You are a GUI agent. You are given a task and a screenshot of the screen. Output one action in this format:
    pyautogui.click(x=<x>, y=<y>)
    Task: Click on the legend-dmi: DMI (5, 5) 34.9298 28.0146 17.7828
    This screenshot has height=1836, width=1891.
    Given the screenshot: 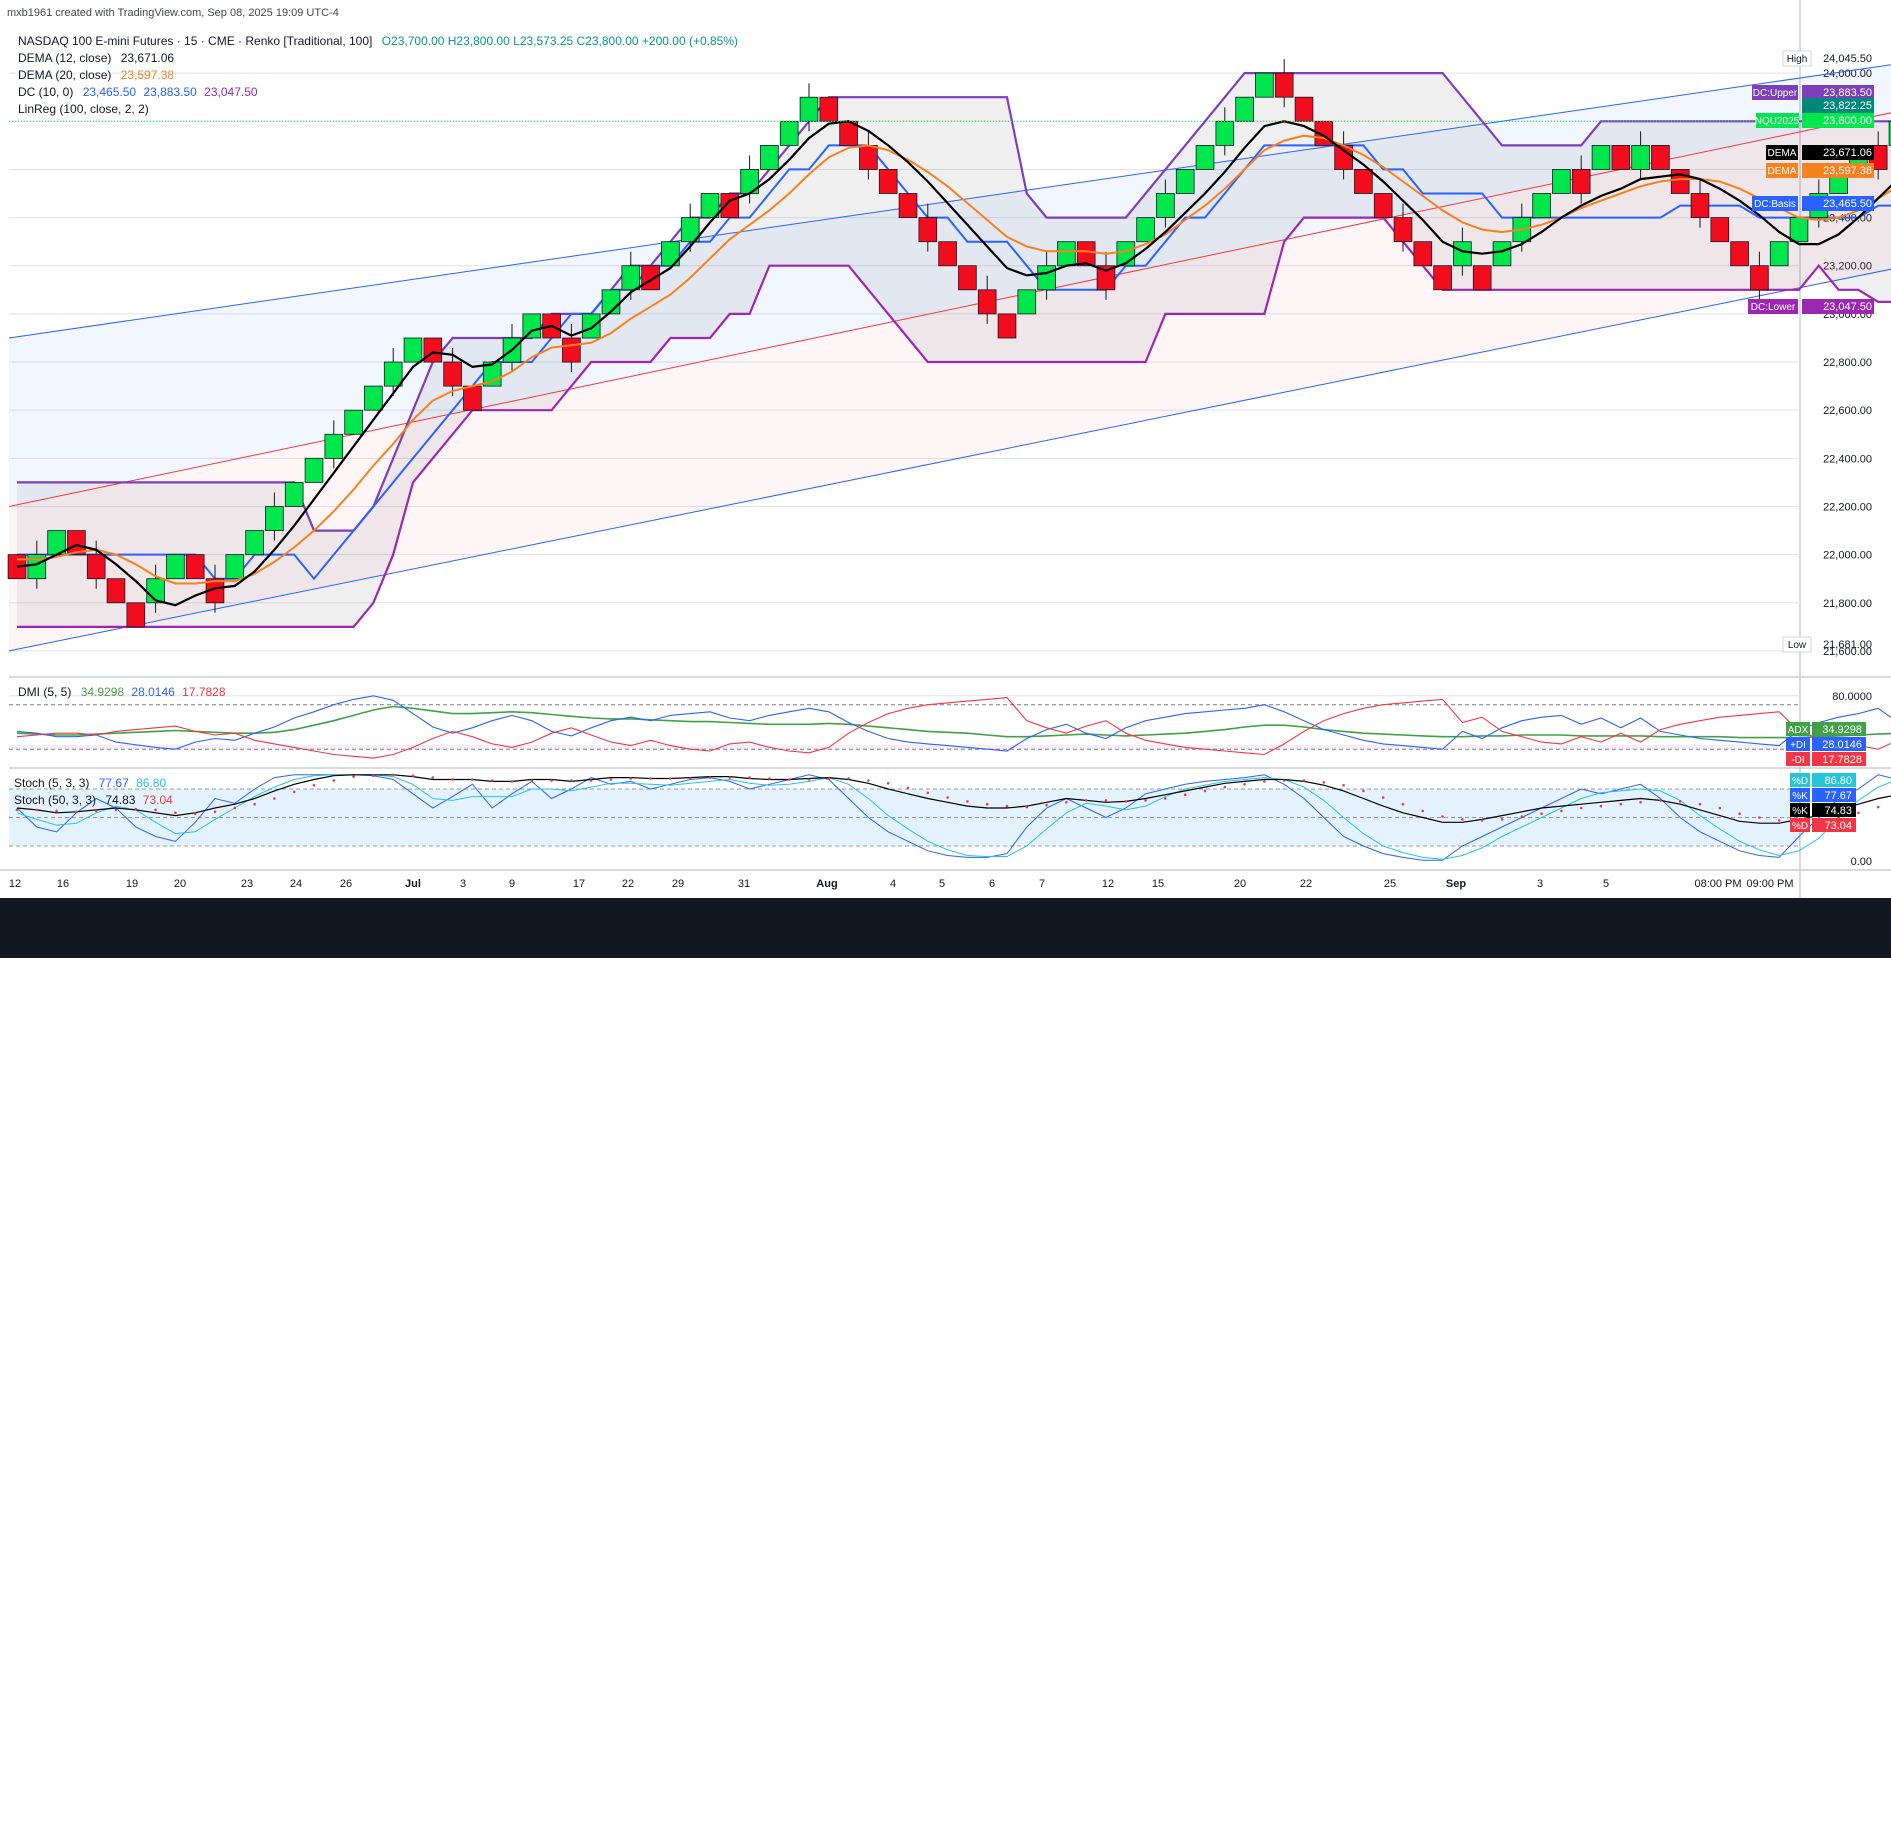 What is the action you would take?
    pyautogui.click(x=122, y=692)
    